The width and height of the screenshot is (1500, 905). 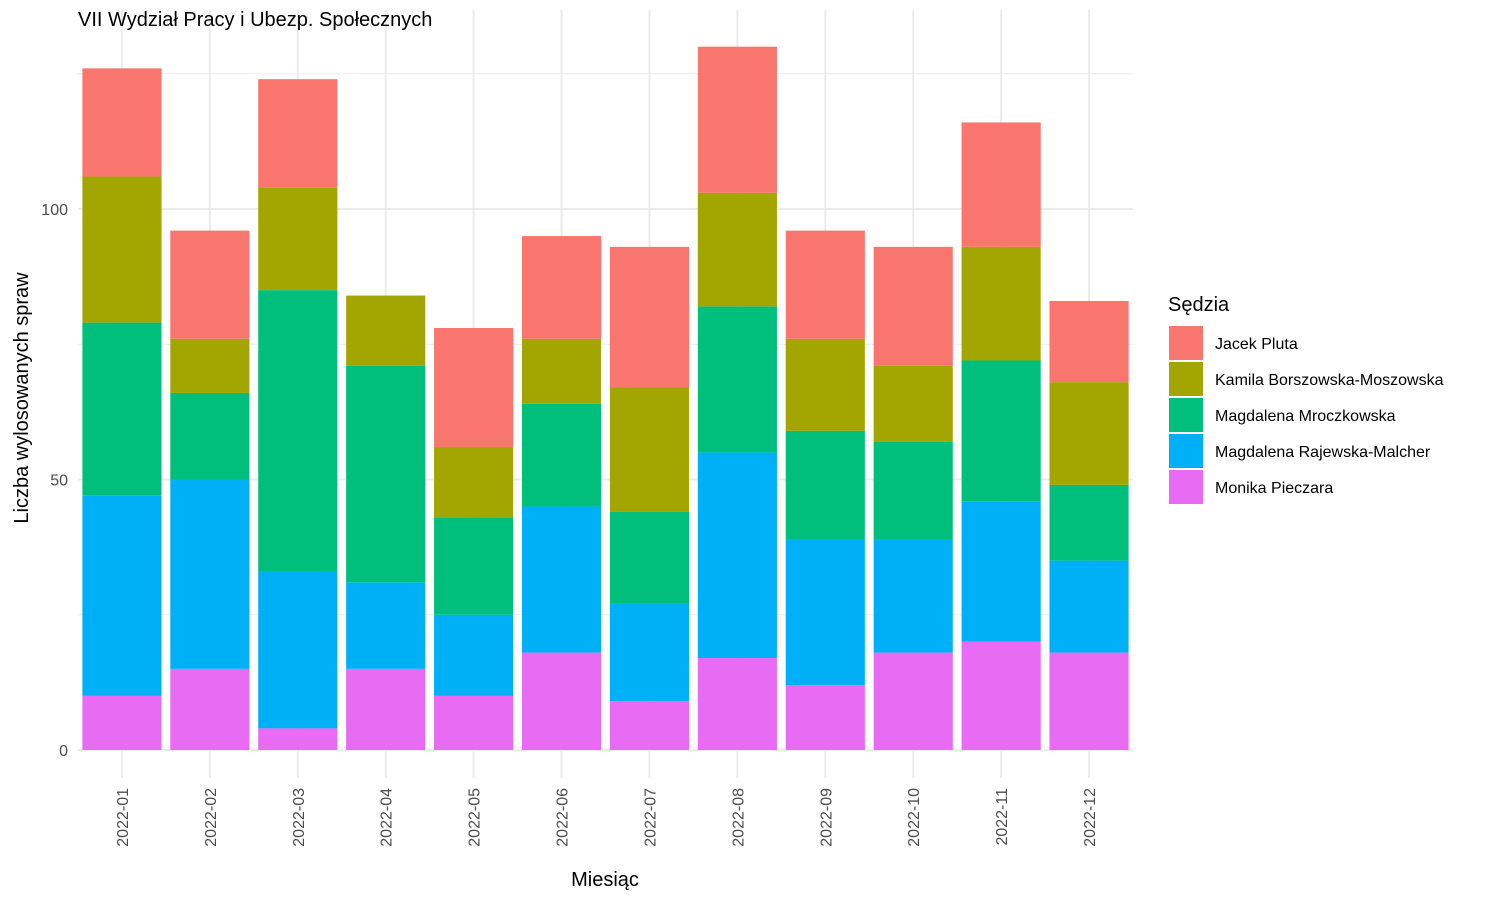 What do you see at coordinates (211, 817) in the screenshot?
I see `x-tick-label: 2022-02` at bounding box center [211, 817].